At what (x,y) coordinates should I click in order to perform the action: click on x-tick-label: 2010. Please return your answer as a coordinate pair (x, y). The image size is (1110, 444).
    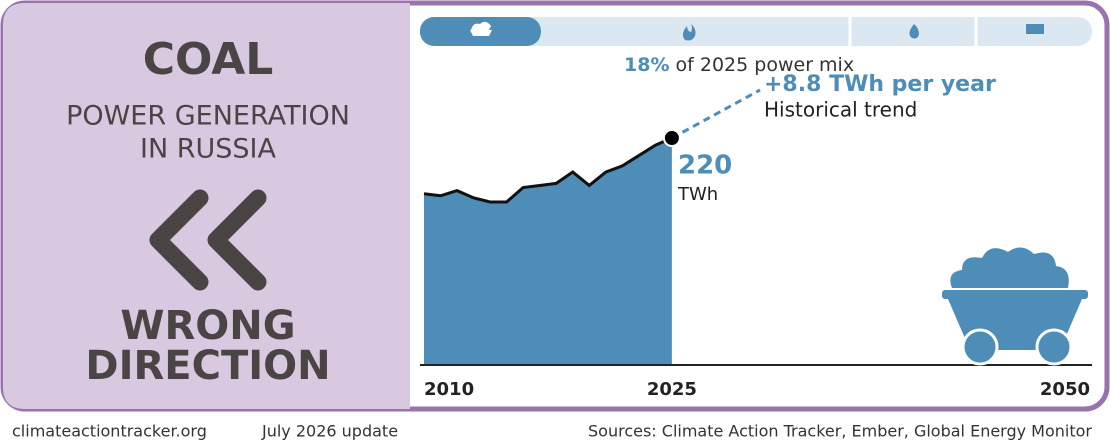
    Looking at the image, I should click on (449, 389).